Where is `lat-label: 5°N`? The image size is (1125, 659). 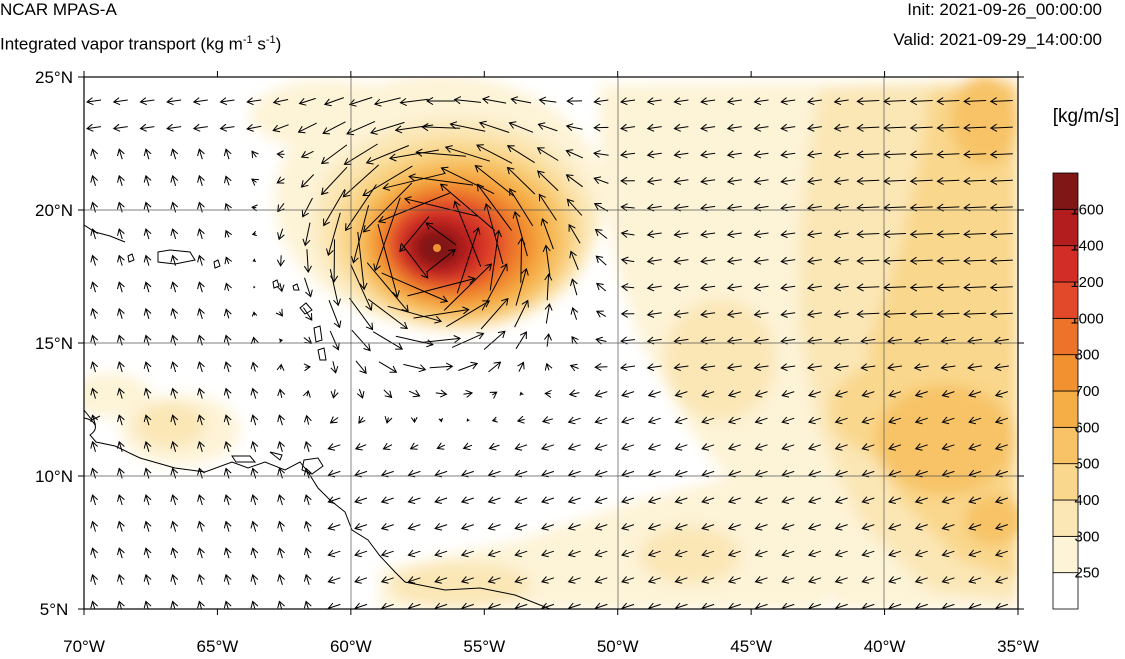 lat-label: 5°N is located at coordinates (54, 609).